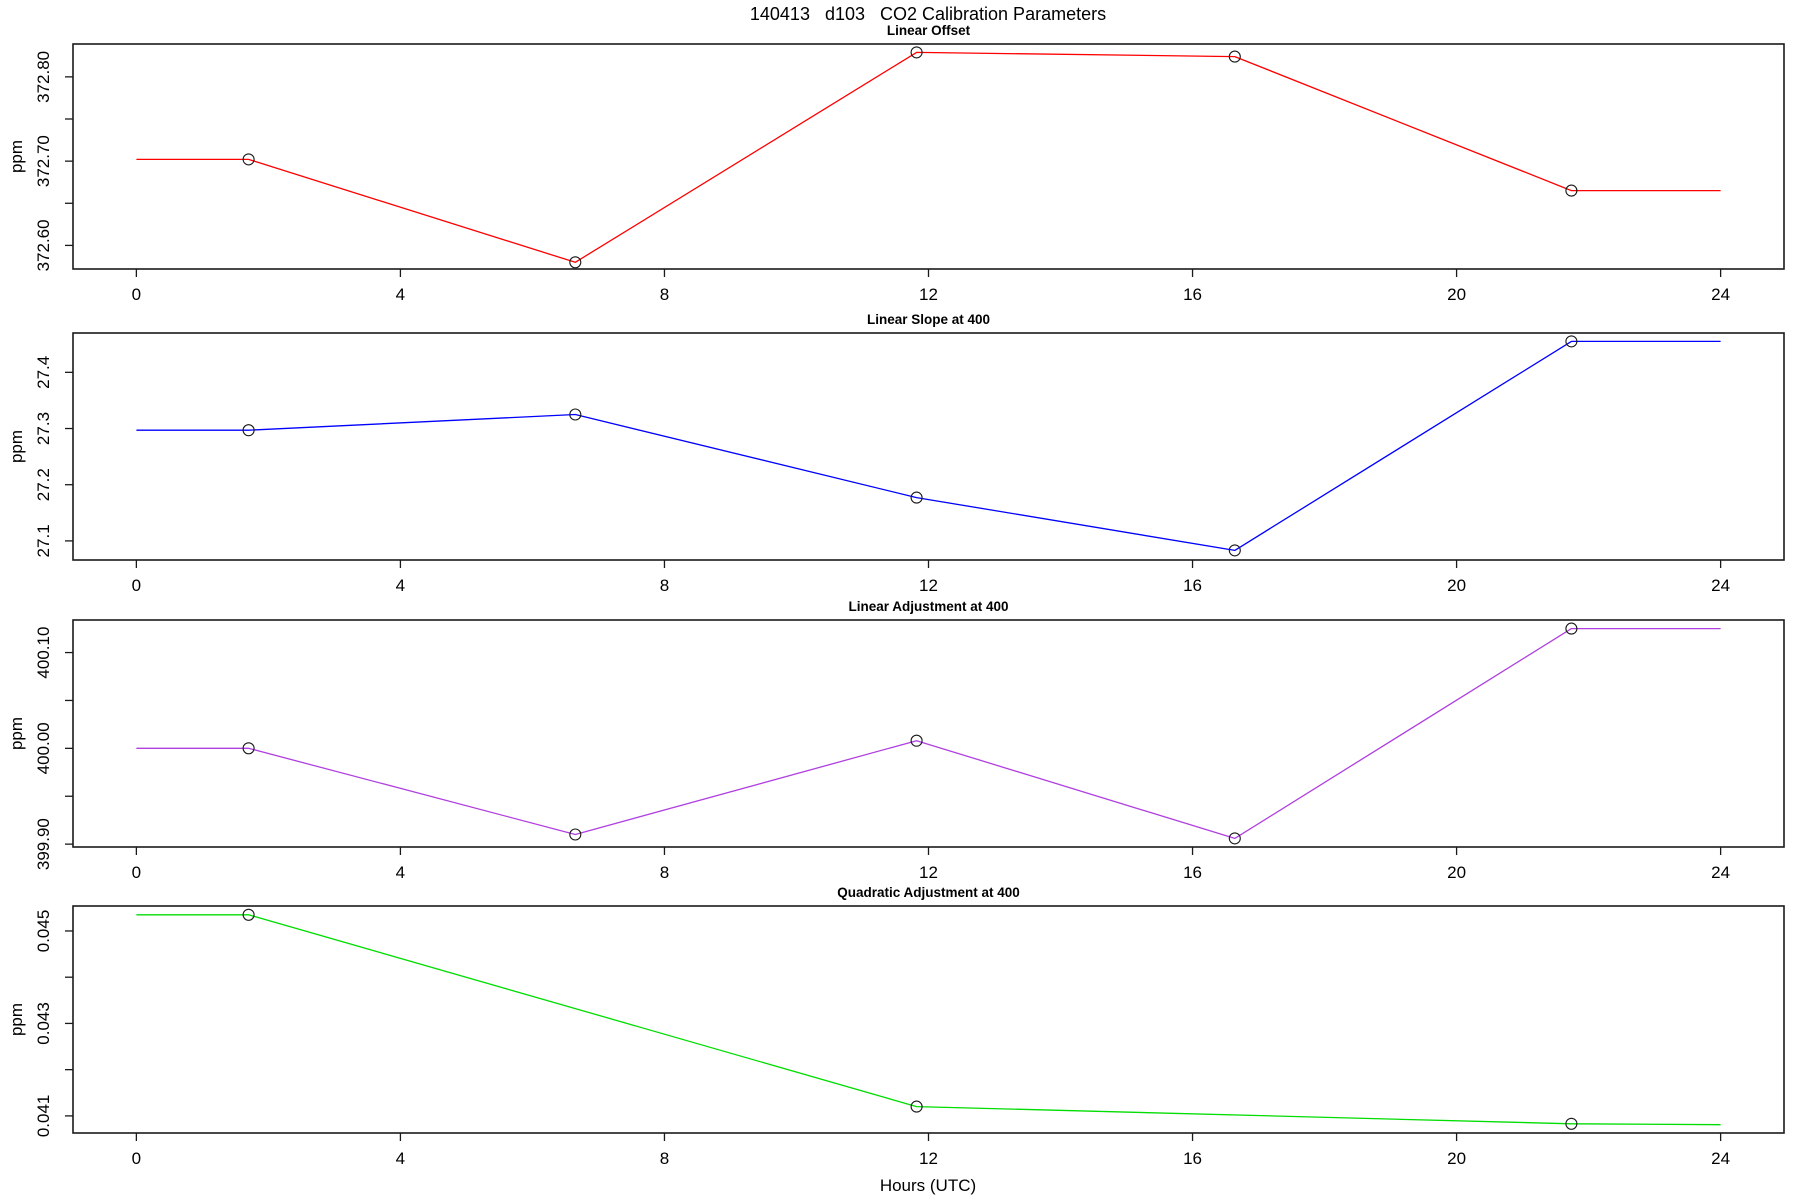  What do you see at coordinates (928, 606) in the screenshot?
I see `panel-title: Linear Adjustment at 400` at bounding box center [928, 606].